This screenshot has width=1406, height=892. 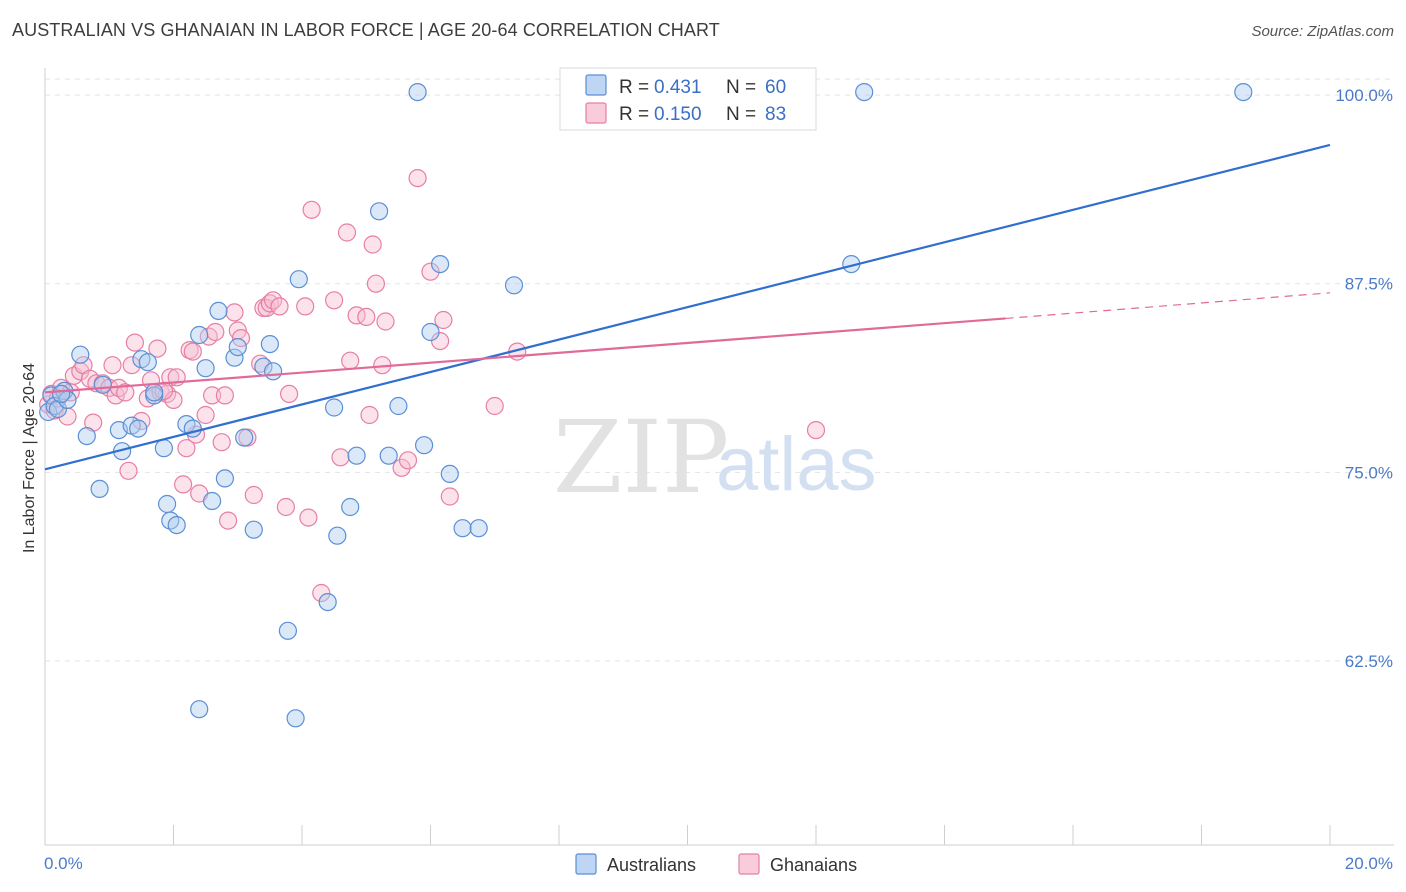 I want to click on bottom-legend-ghanaians: Ghanaians, so click(x=813, y=865).